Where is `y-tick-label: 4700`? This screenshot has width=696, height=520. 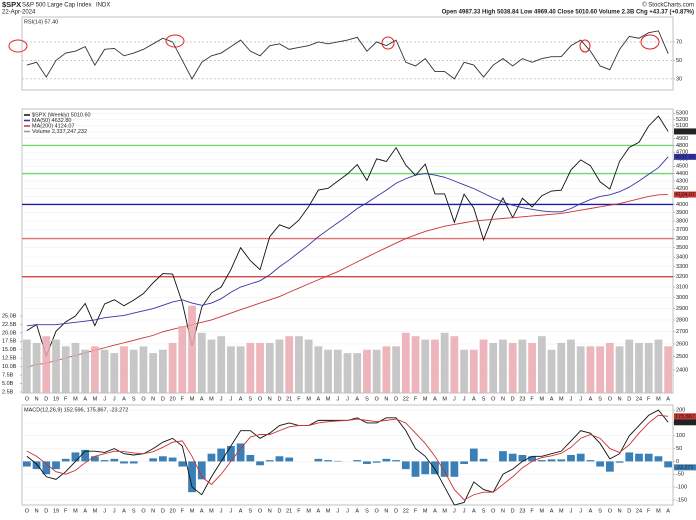
y-tick-label: 4700 is located at coordinates (682, 153).